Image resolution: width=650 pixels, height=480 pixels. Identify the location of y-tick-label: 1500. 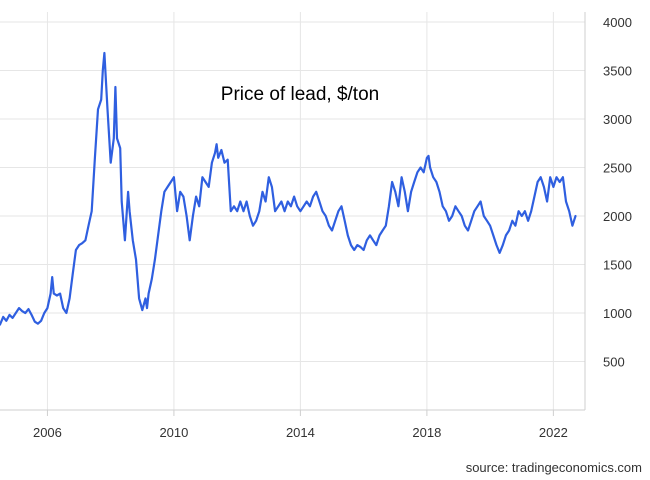
(617, 265).